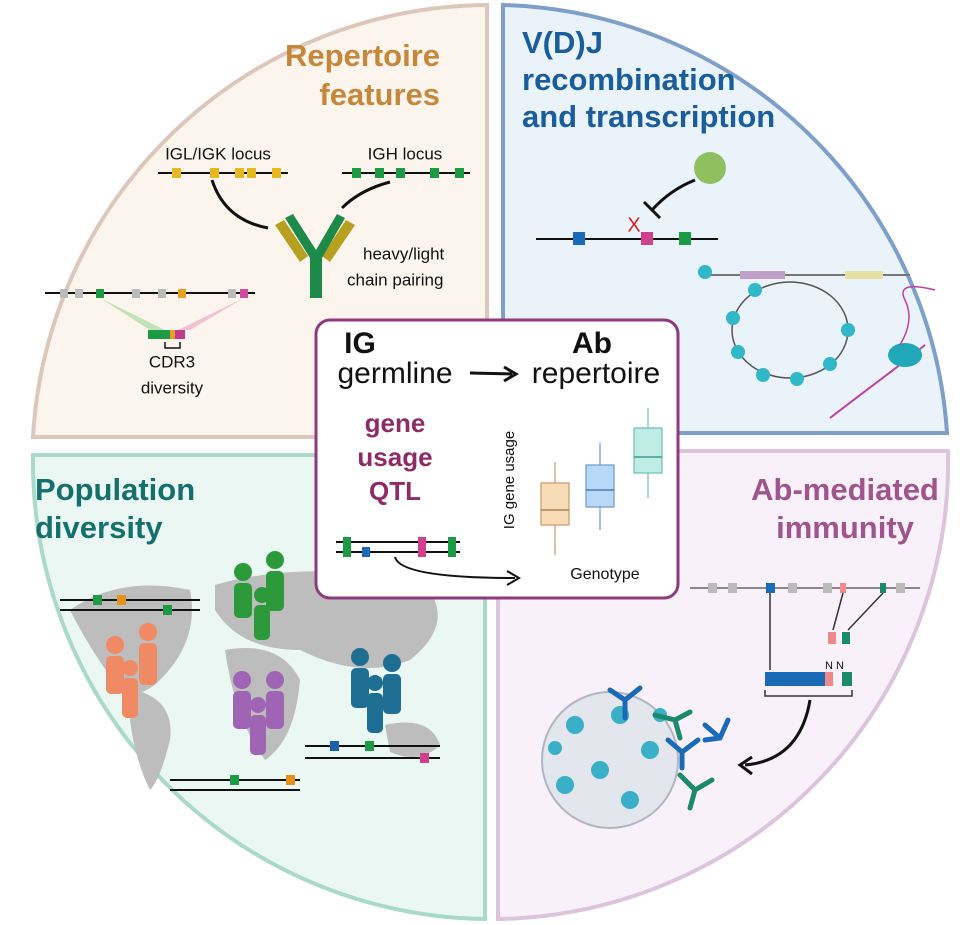  I want to click on person-group, so click(258, 713).